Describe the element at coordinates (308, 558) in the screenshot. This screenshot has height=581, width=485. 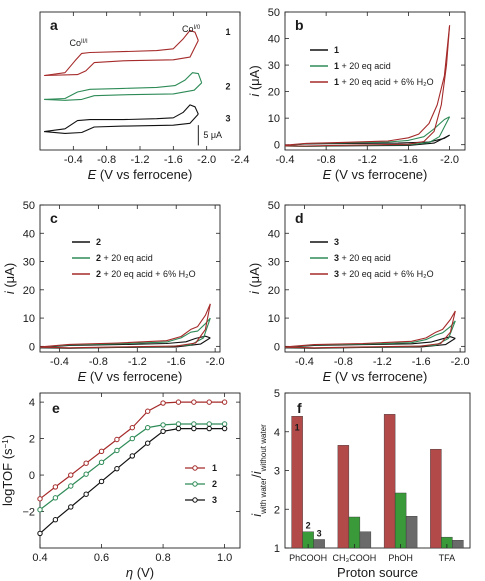
I see `category-label: PhCOOH` at that location.